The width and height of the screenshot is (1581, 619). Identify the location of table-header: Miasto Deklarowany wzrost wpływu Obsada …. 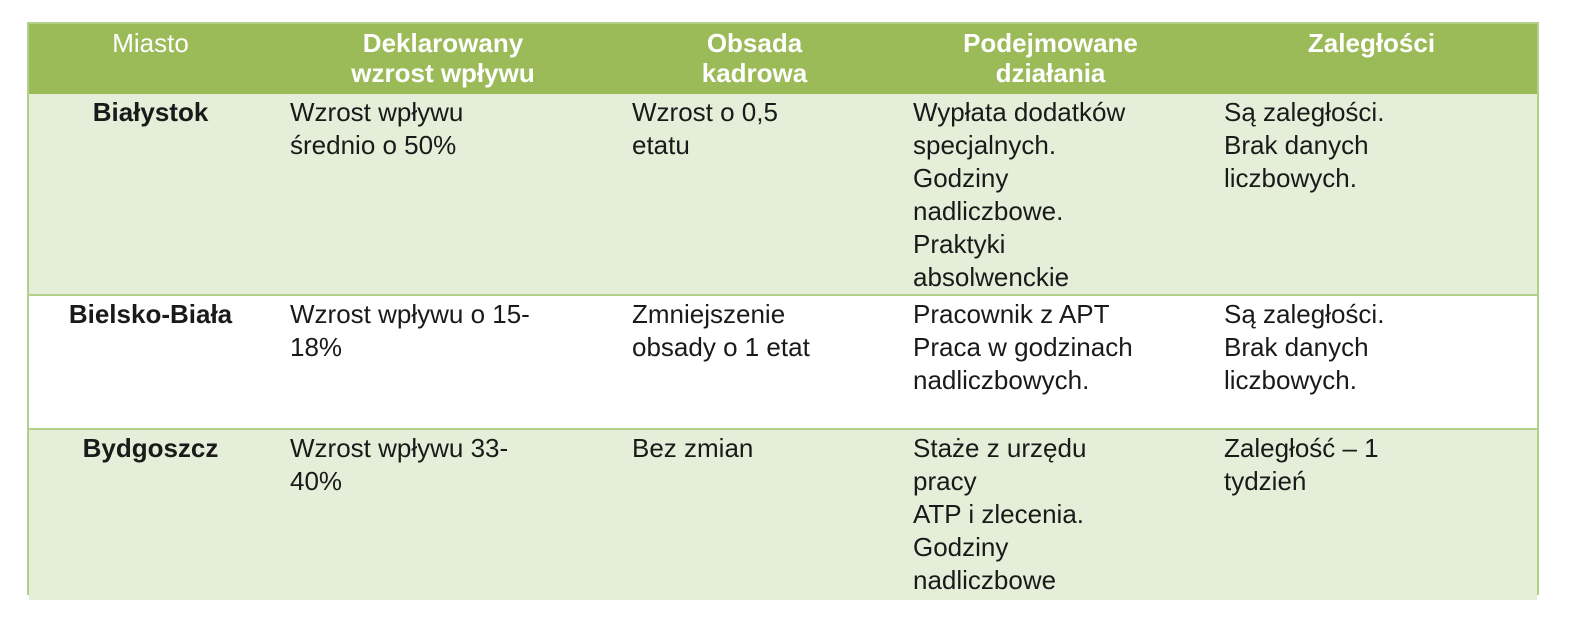
(783, 59).